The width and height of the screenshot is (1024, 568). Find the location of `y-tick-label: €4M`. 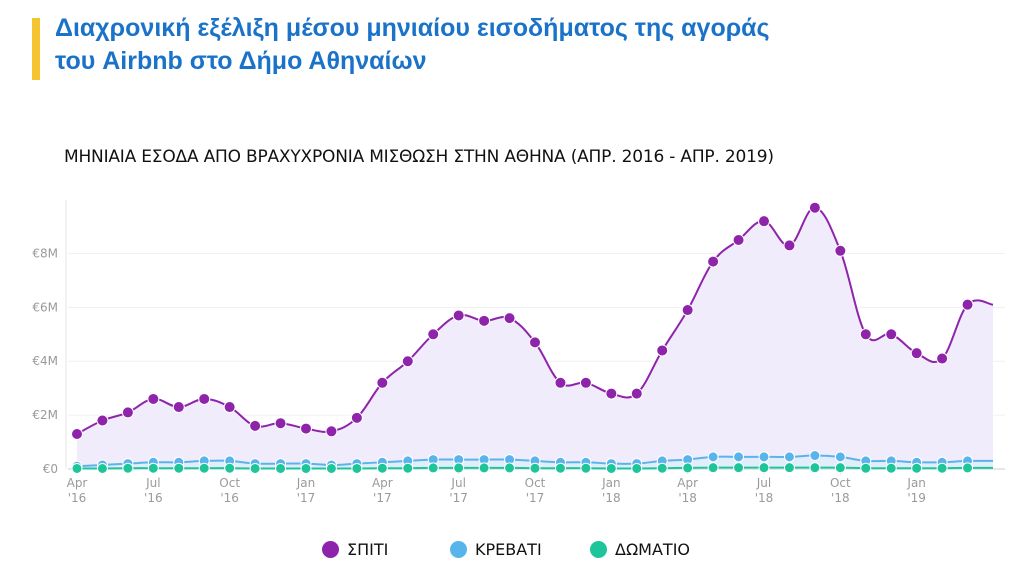

y-tick-label: €4M is located at coordinates (45, 361).